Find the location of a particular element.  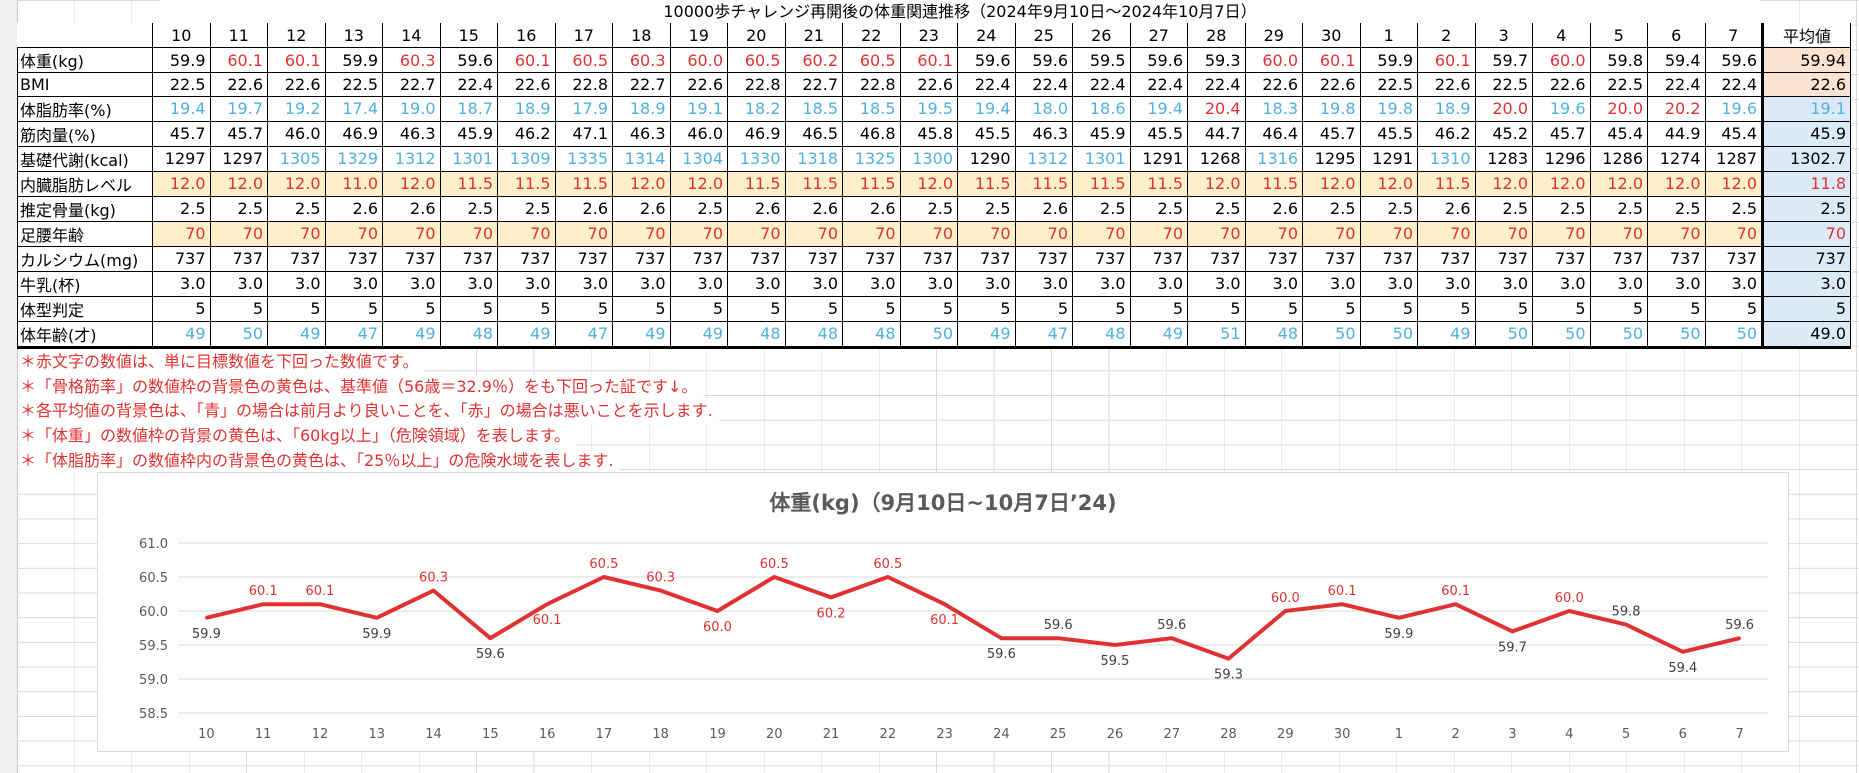

table-cell: 60.0 is located at coordinates (698, 60).